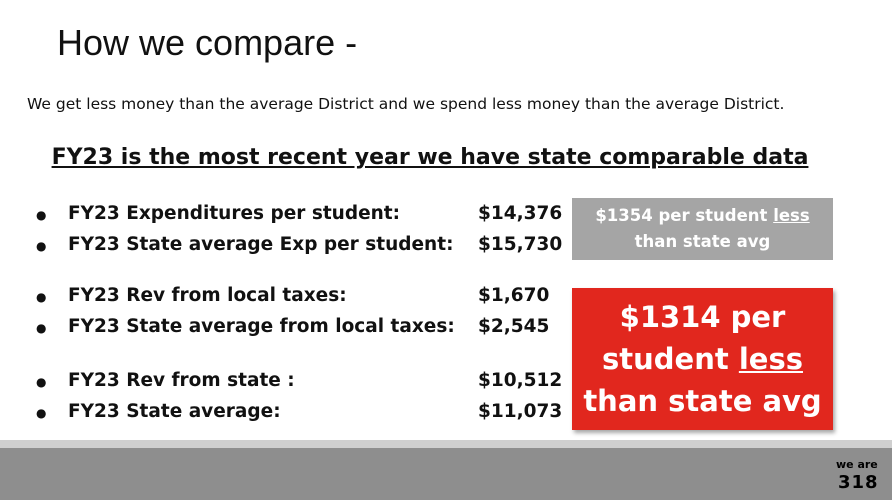 This screenshot has width=892, height=500. What do you see at coordinates (520, 213) in the screenshot?
I see `item-value: $14,376` at bounding box center [520, 213].